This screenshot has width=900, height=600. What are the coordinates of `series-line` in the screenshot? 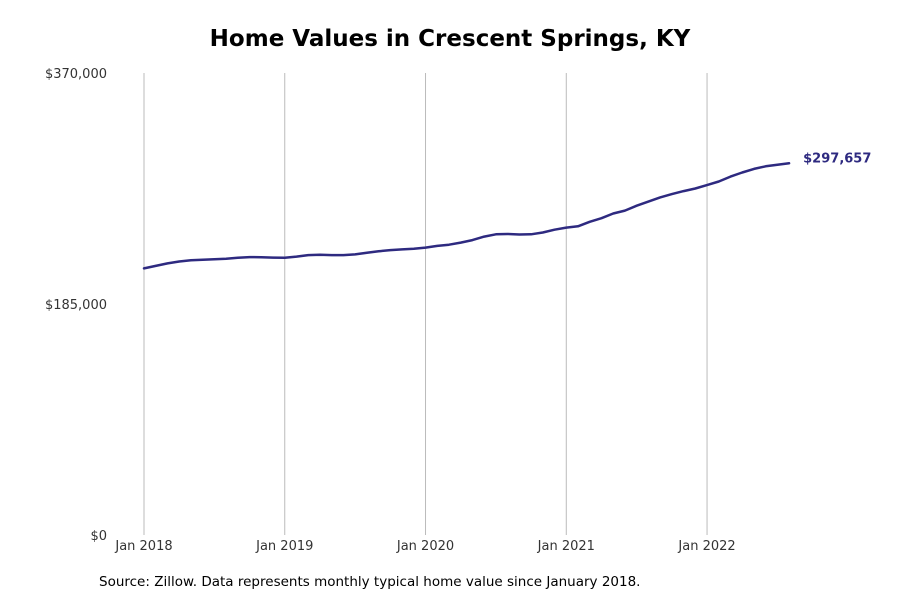 It's located at (466, 216).